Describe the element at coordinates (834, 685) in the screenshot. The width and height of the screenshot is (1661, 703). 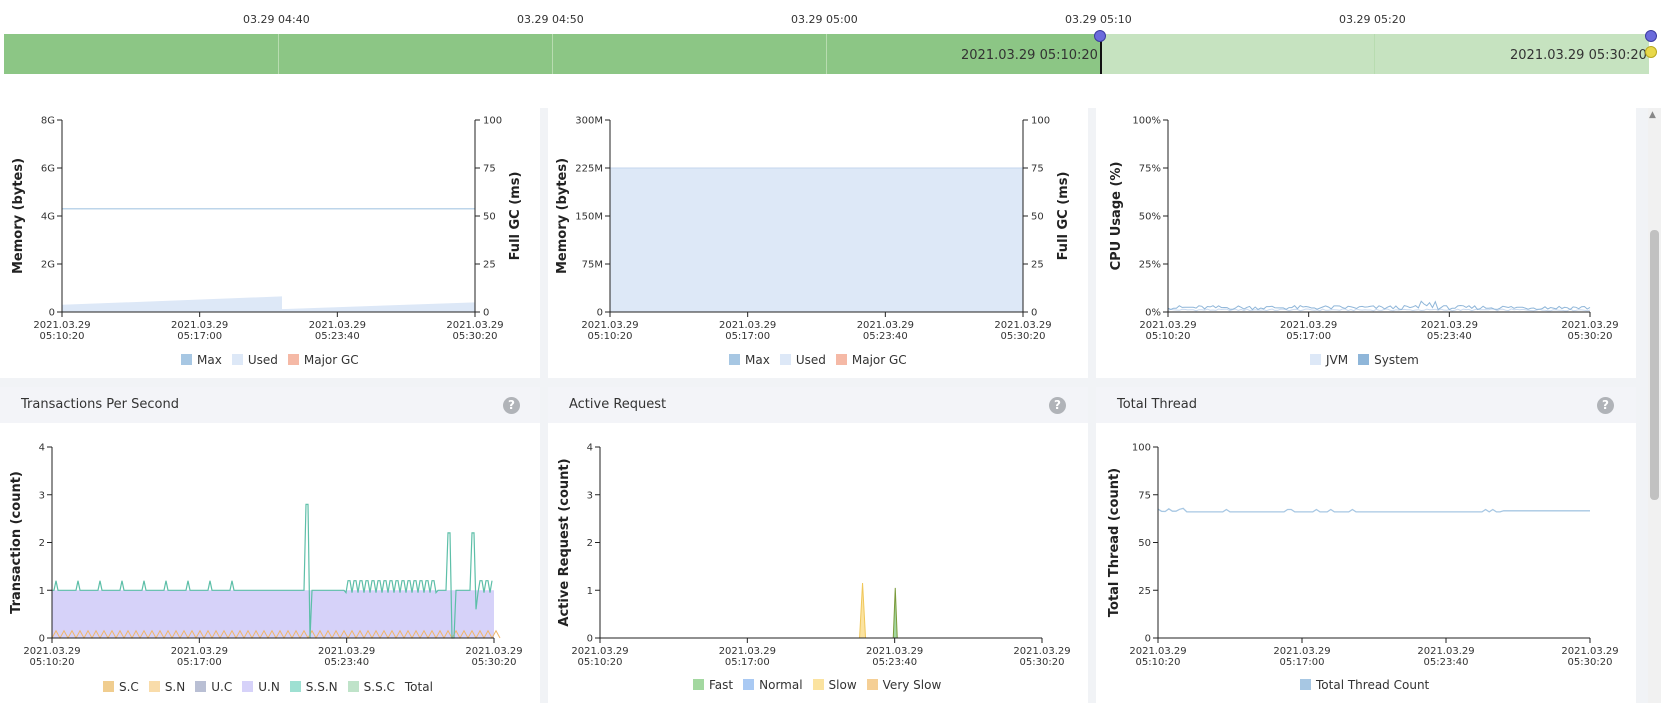
I see `legend-item: Slow` at that location.